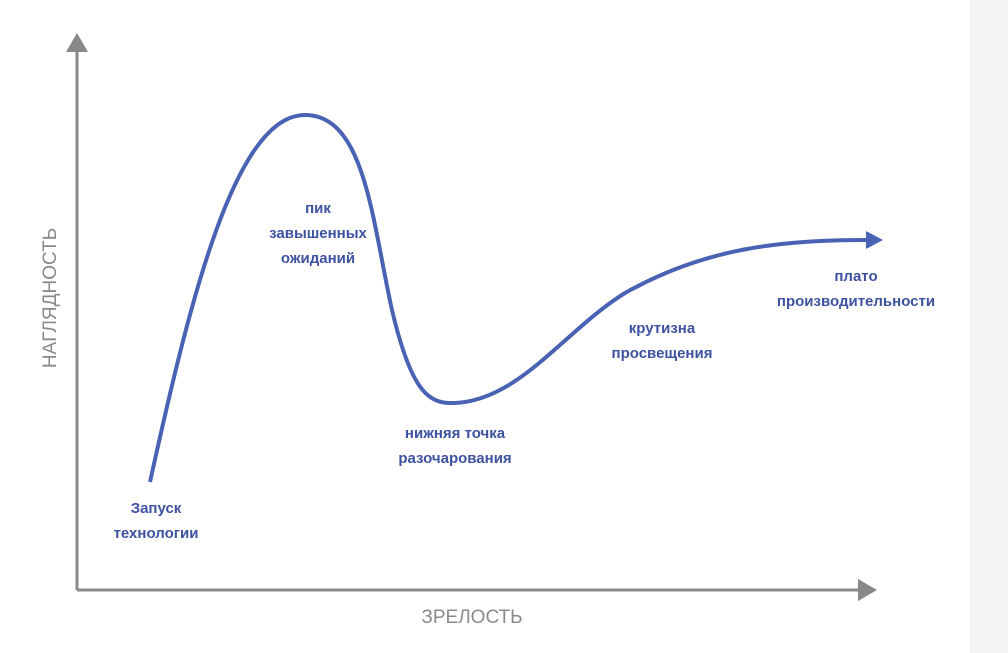  What do you see at coordinates (856, 301) in the screenshot?
I see `phase-label: производительности` at bounding box center [856, 301].